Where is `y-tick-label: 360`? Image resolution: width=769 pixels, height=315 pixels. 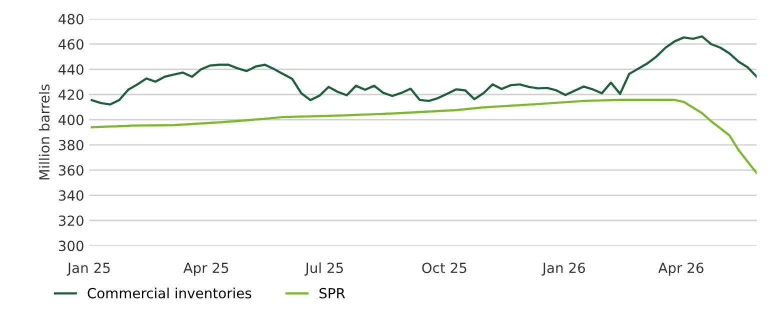 y-tick-label: 360 is located at coordinates (71, 170).